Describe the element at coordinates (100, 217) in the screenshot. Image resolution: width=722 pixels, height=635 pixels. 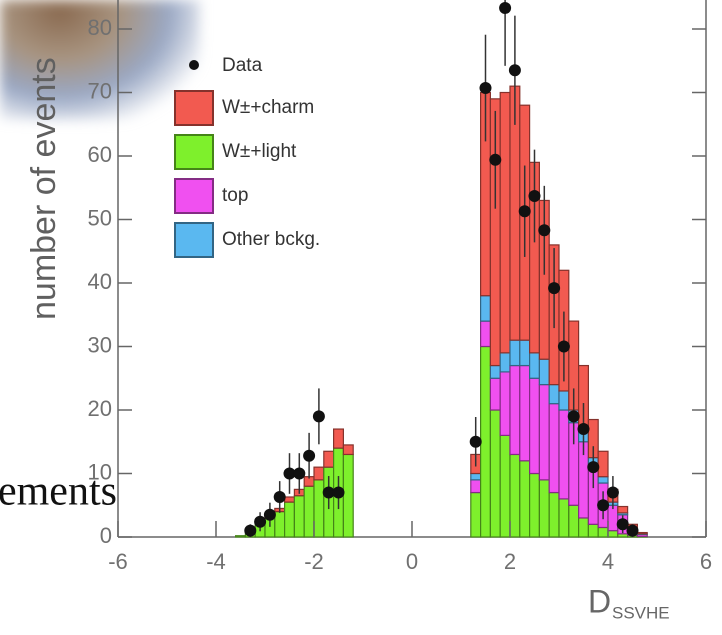
I see `y-tick-label: 50` at that location.